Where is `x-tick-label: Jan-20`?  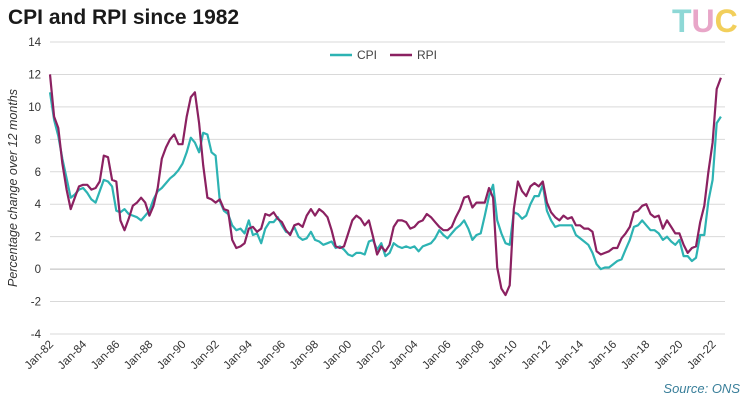
x-tick-label: Jan-20 is located at coordinates (668, 355).